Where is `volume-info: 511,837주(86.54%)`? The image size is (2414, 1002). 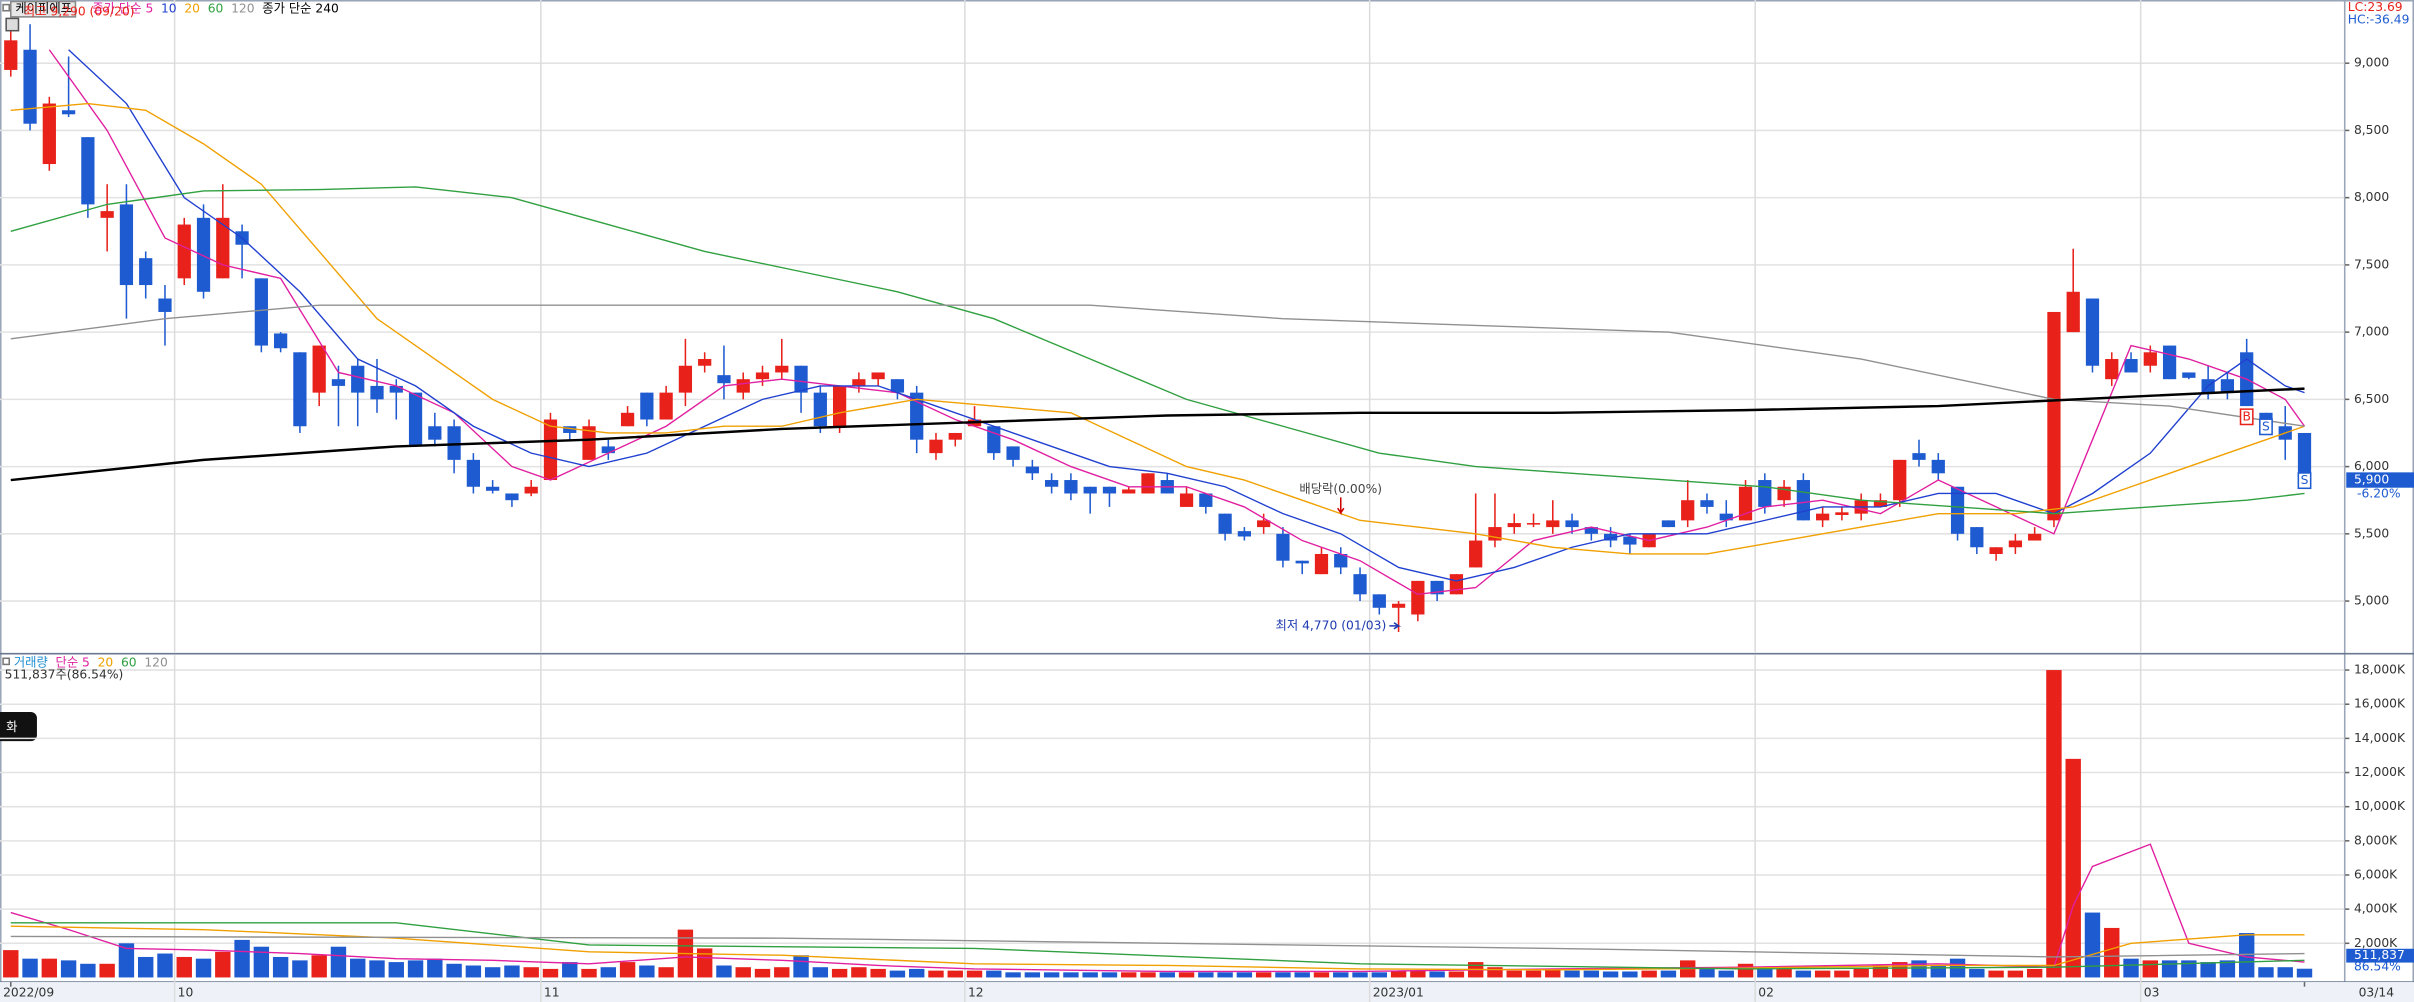 volume-info: 511,837주(86.54%) is located at coordinates (64, 675).